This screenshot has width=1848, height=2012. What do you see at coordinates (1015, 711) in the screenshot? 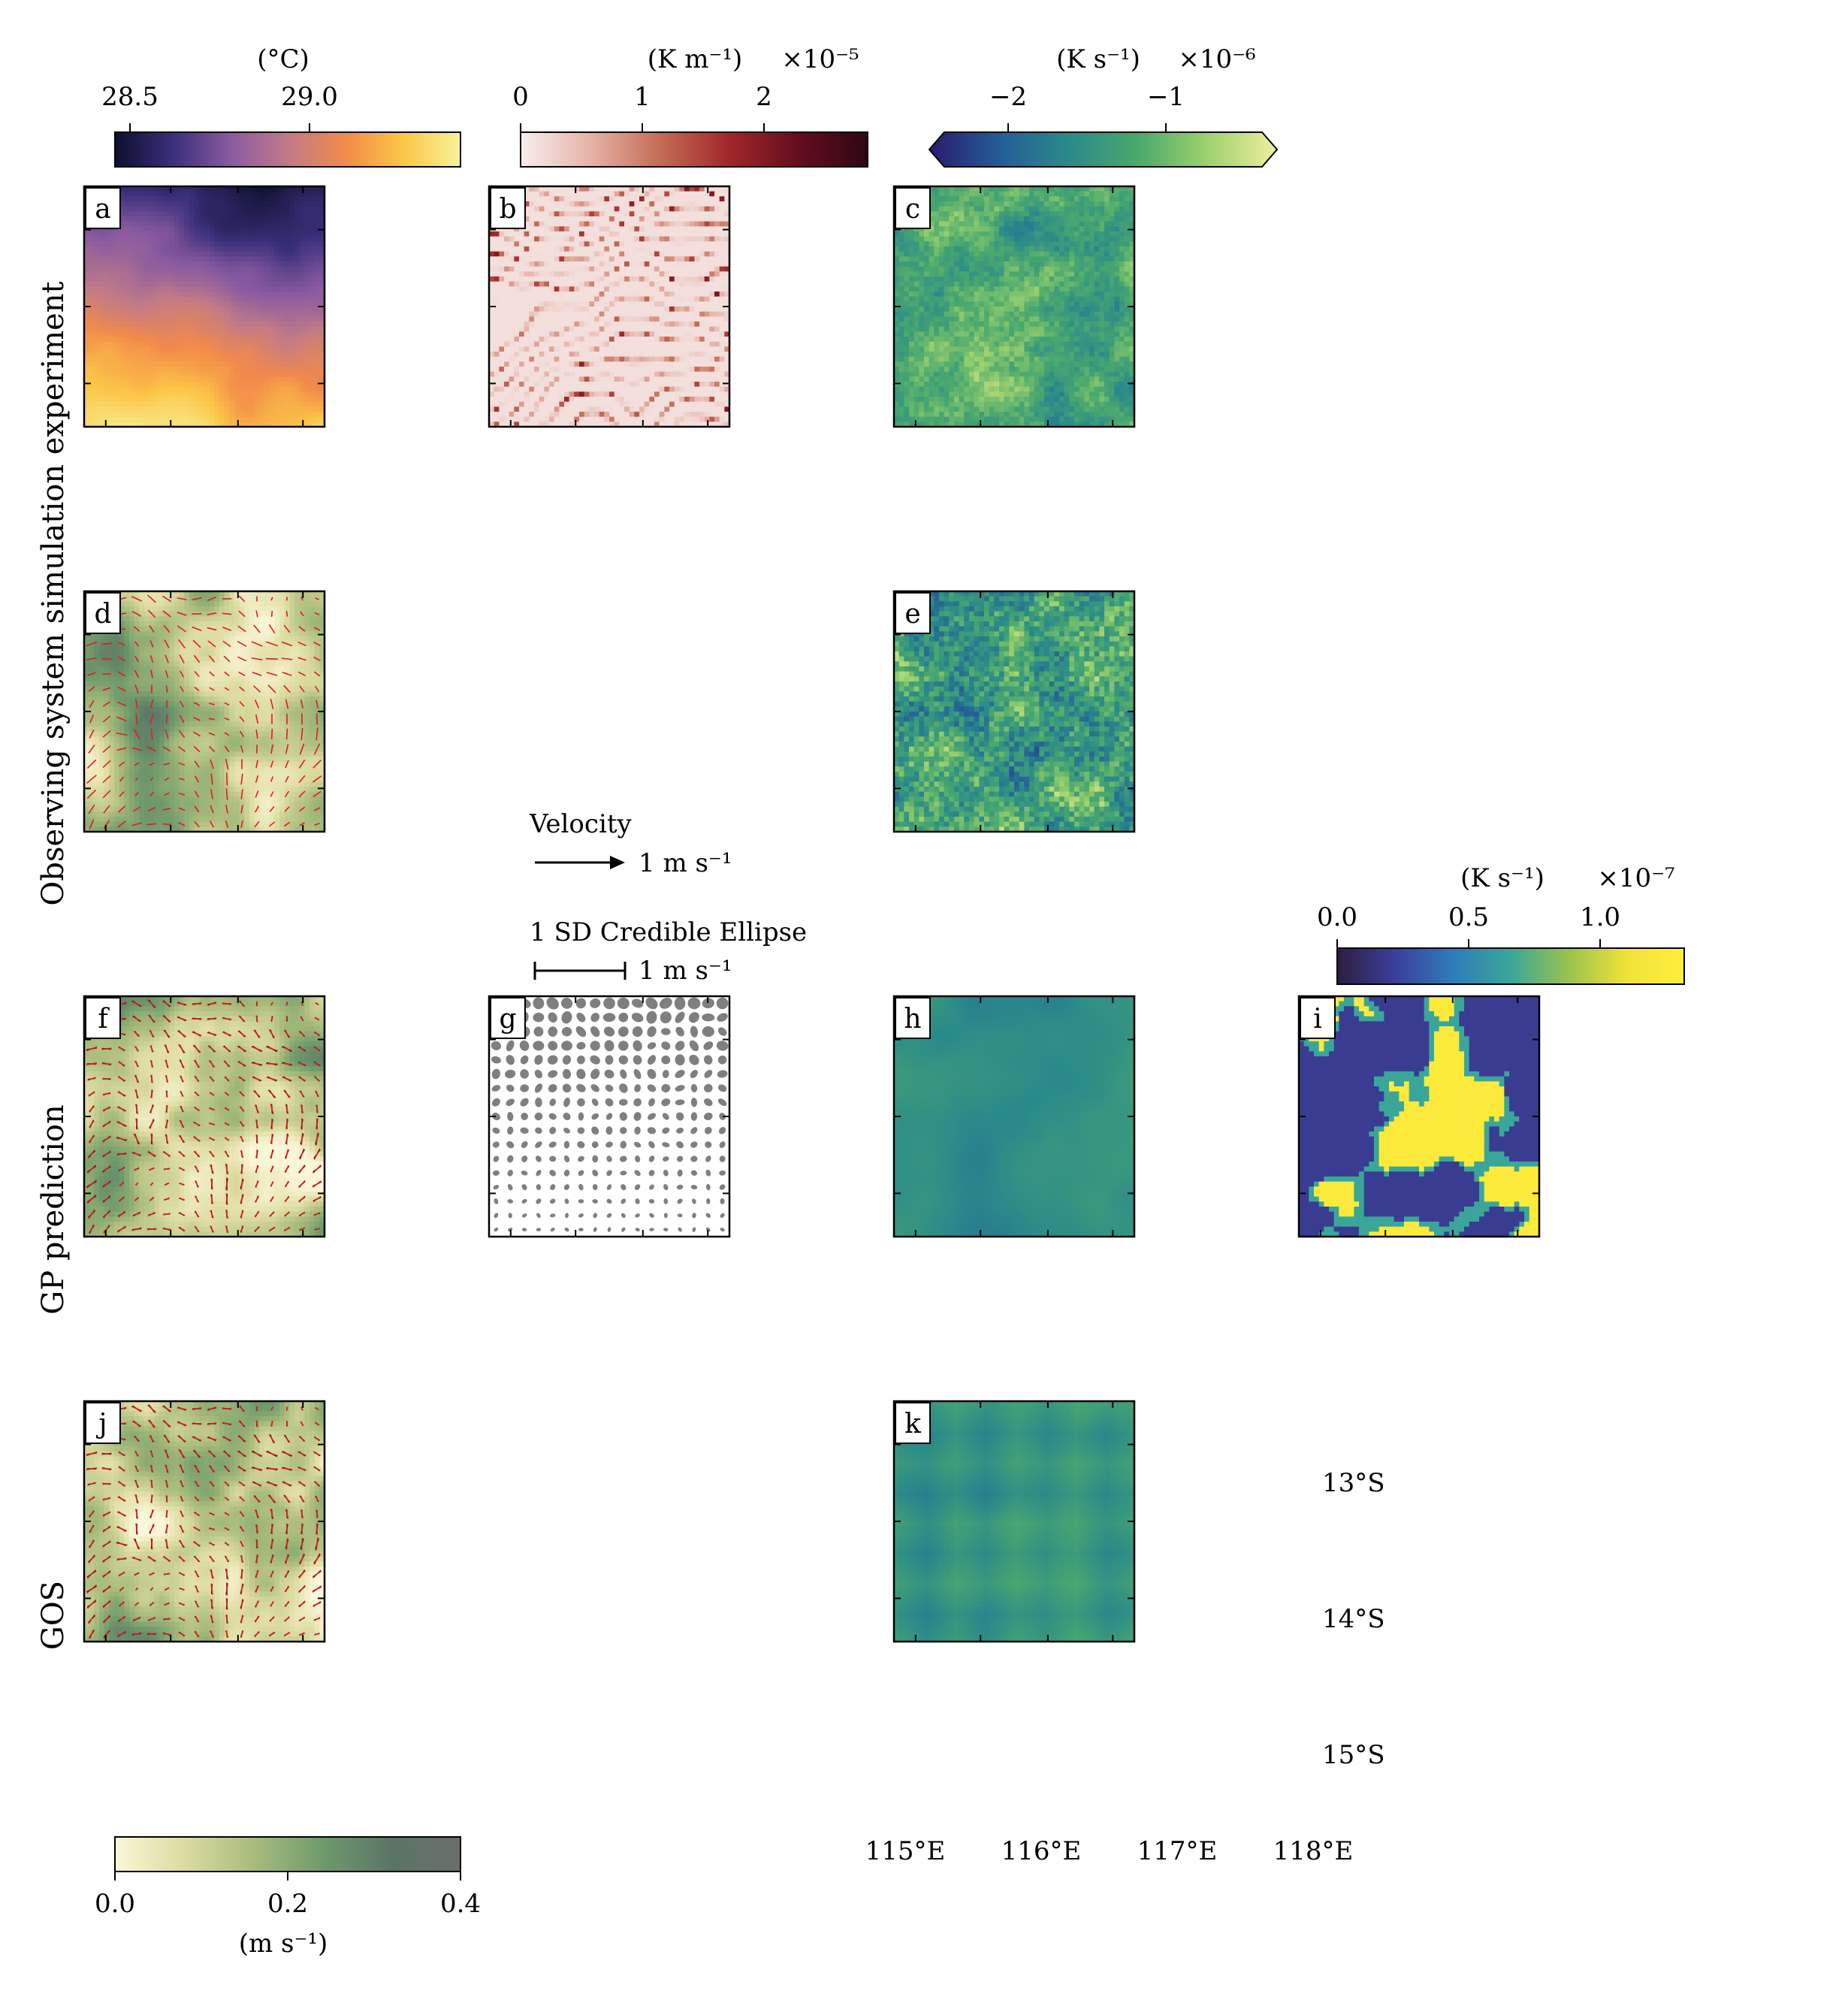
I see `panel-e-heatmap` at bounding box center [1015, 711].